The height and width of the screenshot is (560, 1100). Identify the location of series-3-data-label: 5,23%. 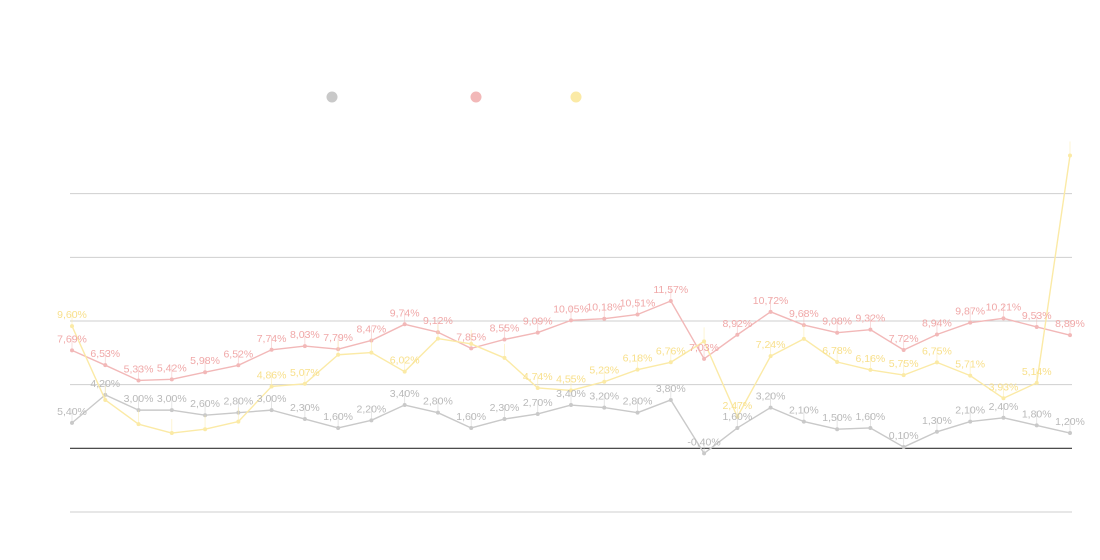
(604, 371).